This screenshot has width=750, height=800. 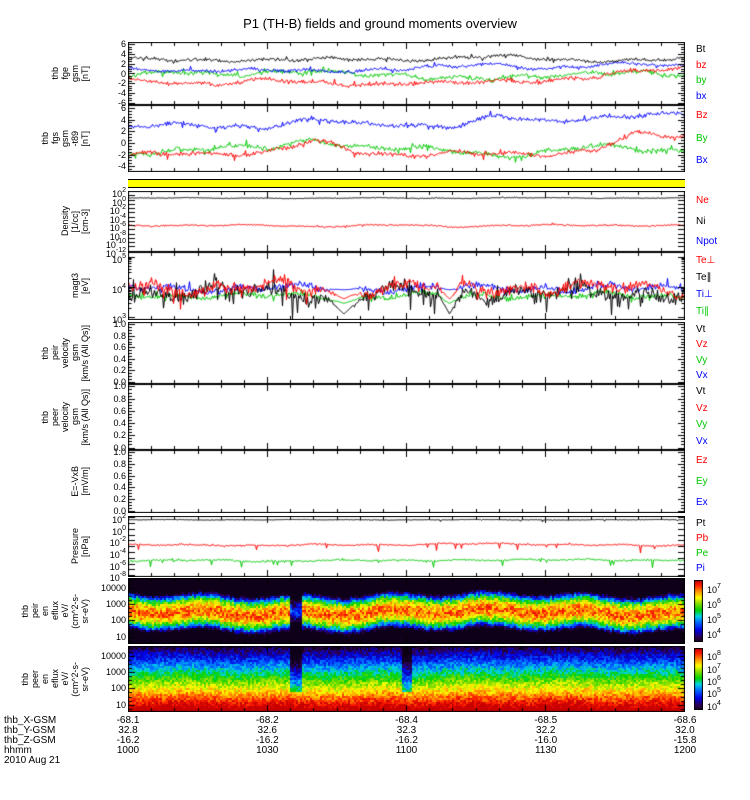 What do you see at coordinates (702, 201) in the screenshot?
I see `legend-density-1: Ne` at bounding box center [702, 201].